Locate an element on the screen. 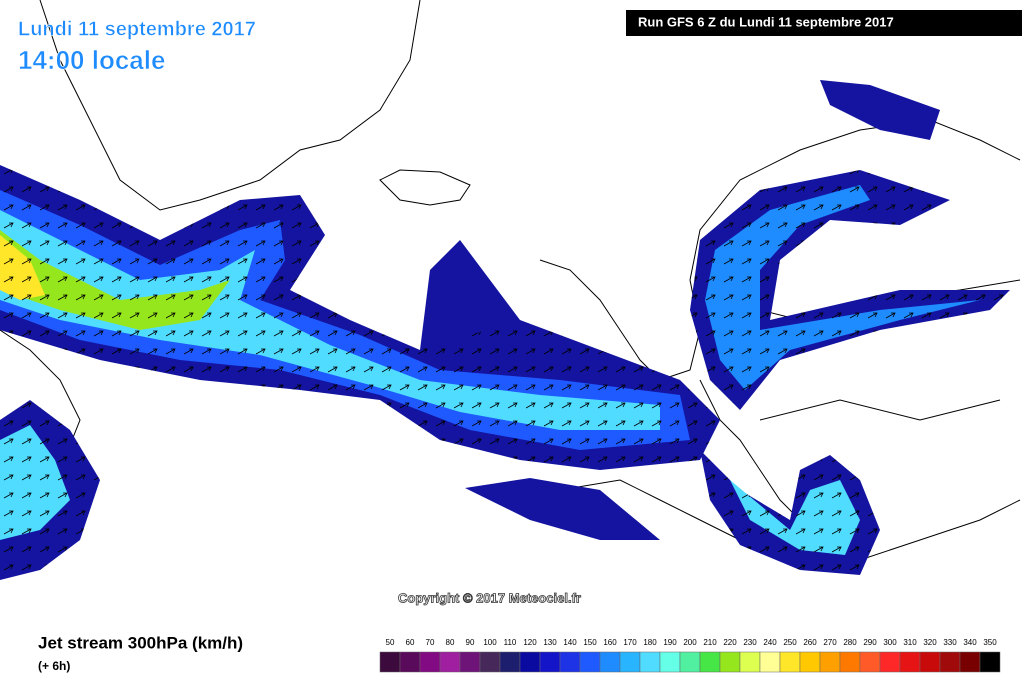 The image size is (1025, 684). scale-label: 90 is located at coordinates (470, 642).